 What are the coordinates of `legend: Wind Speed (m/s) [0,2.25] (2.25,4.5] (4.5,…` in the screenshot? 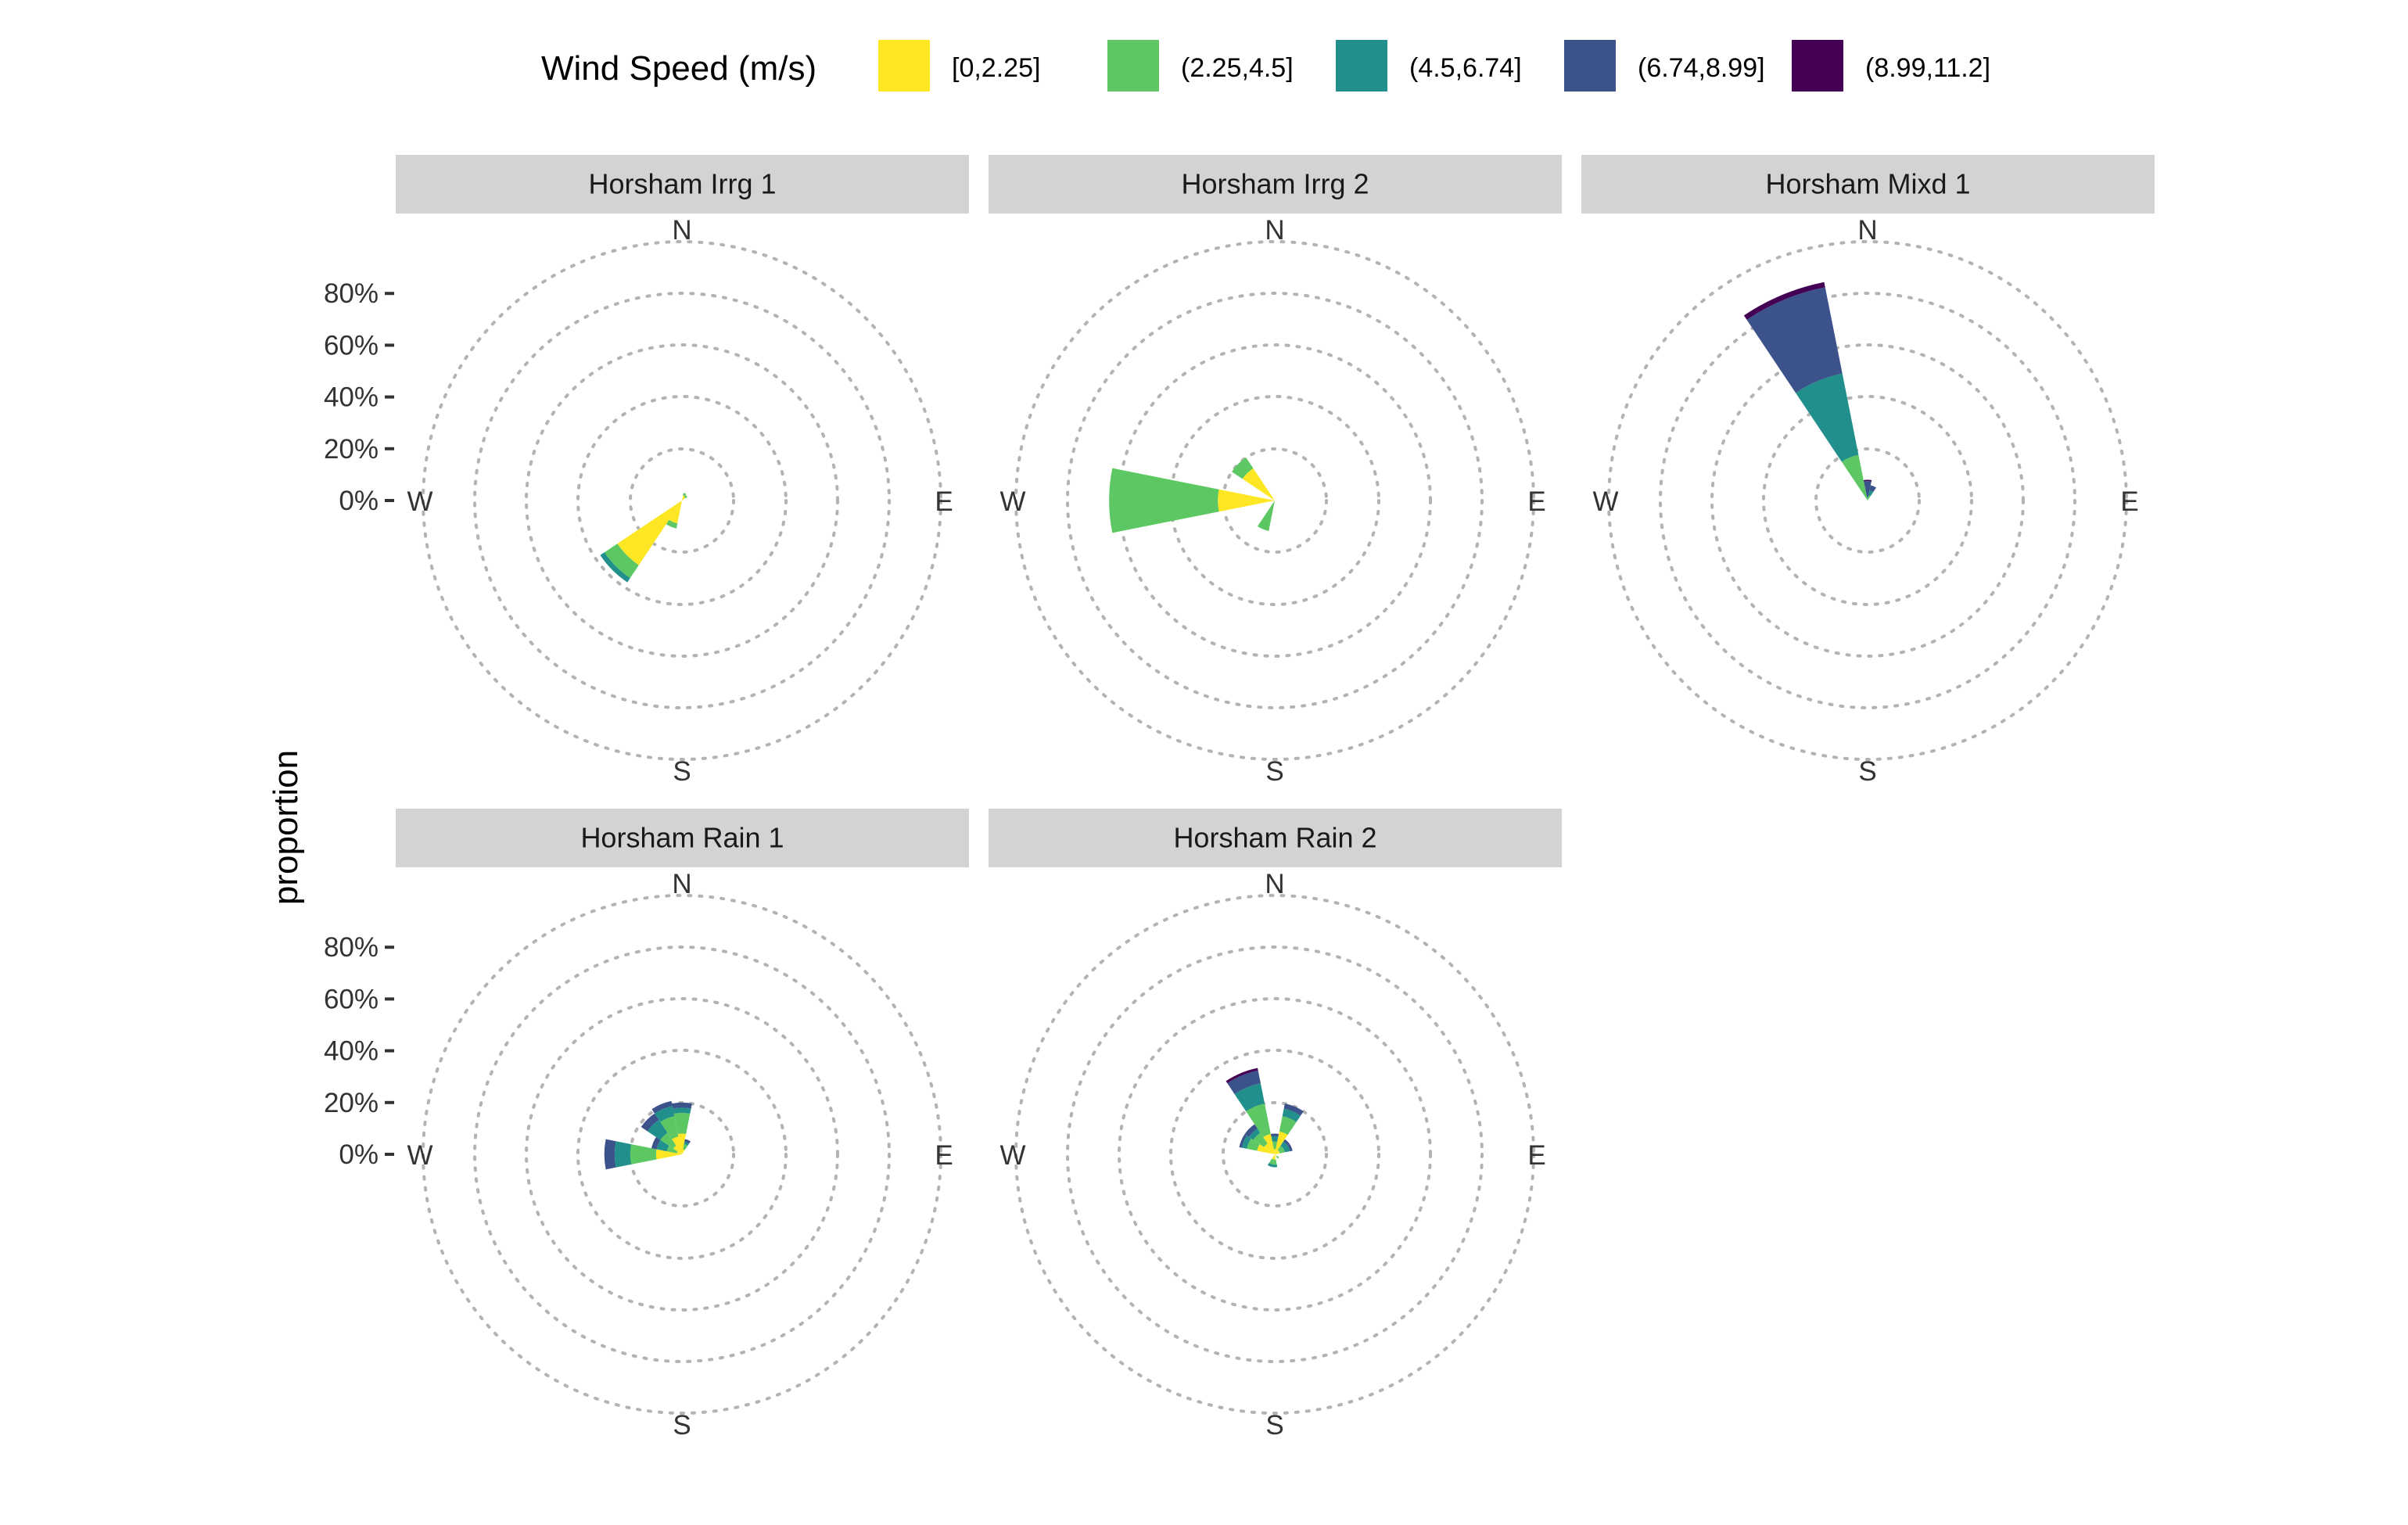 It's located at (1265, 65).